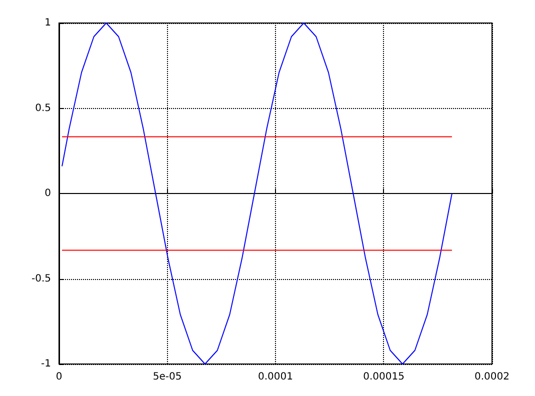 Image resolution: width=535 pixels, height=396 pixels. What do you see at coordinates (167, 377) in the screenshot?
I see `x-tick-label: 5e-05` at bounding box center [167, 377].